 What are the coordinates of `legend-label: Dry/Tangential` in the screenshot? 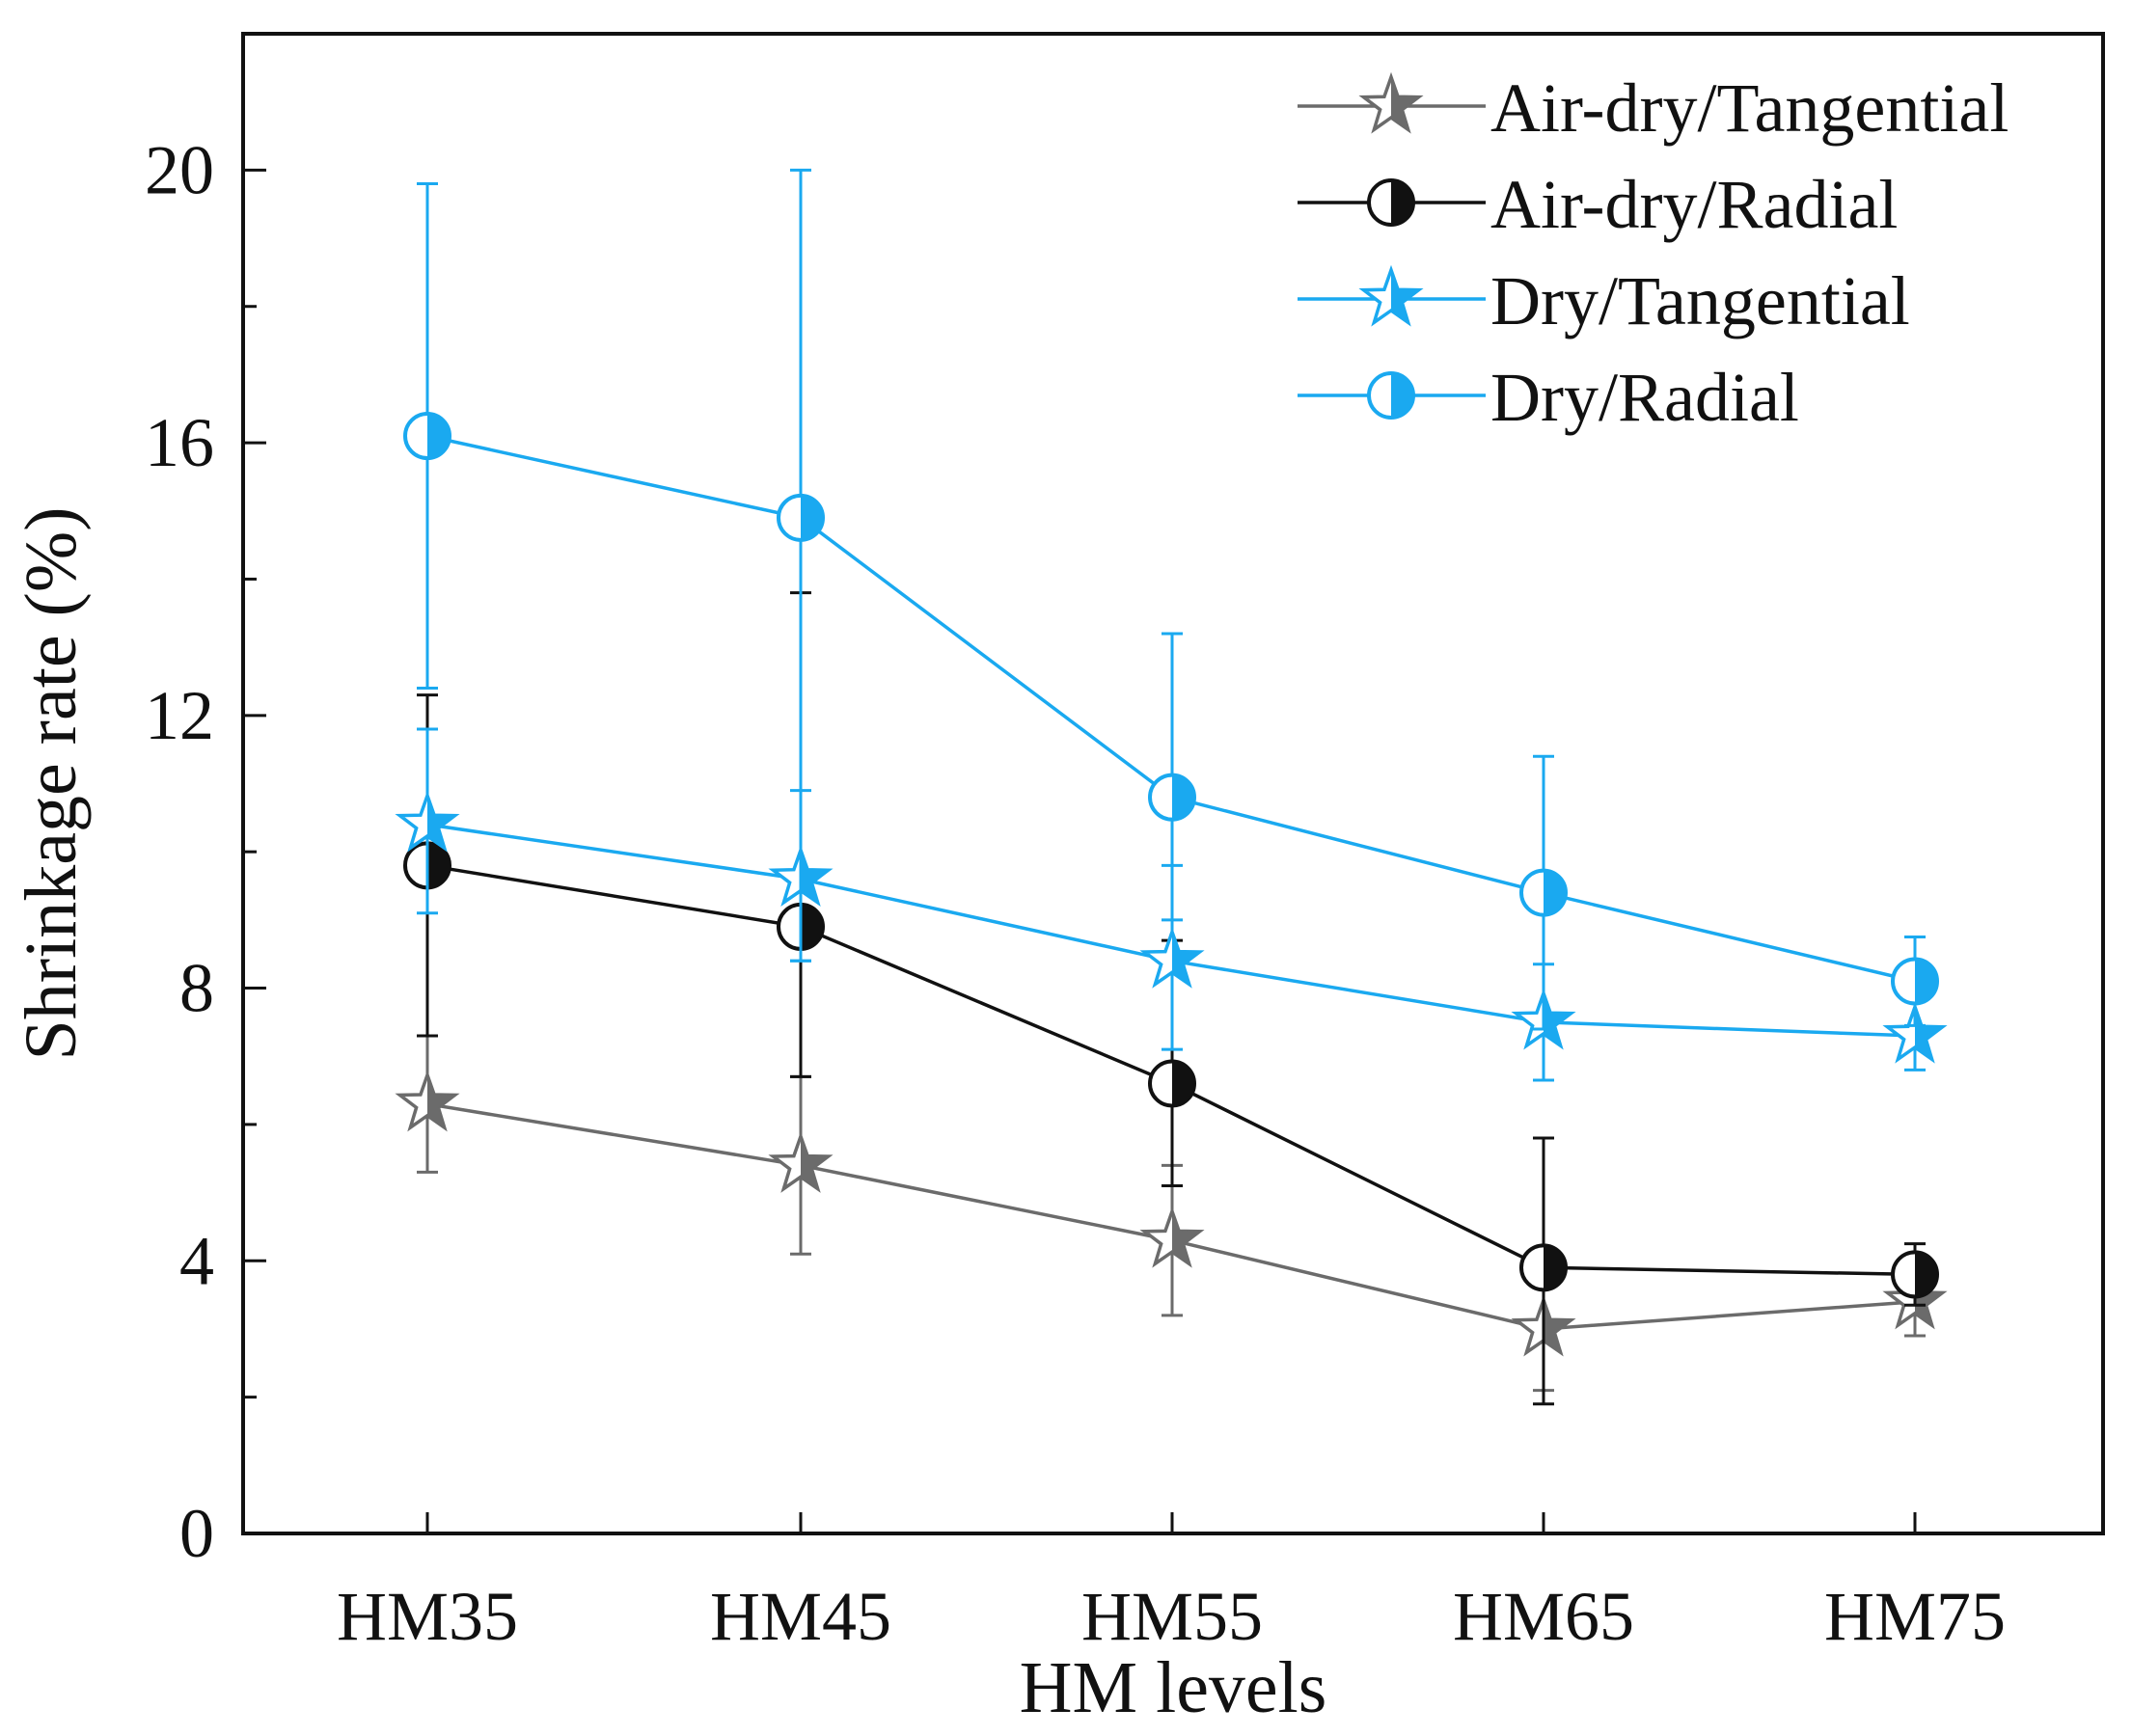 It's located at (1700, 300).